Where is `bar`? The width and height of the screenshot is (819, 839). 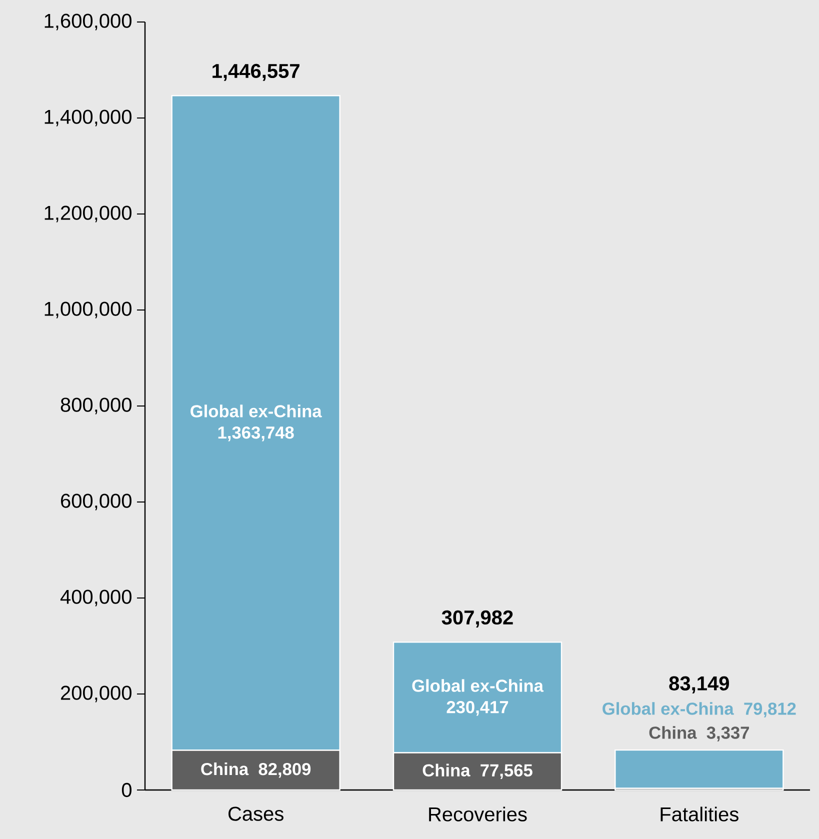
bar is located at coordinates (699, 769).